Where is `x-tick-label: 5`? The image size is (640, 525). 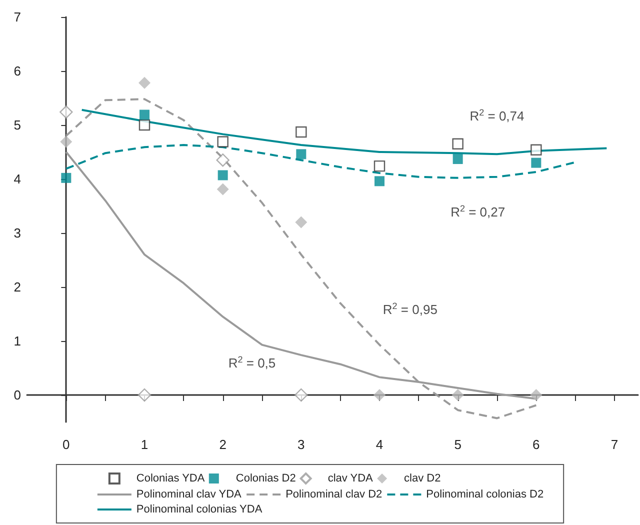
x-tick-label: 5 is located at coordinates (458, 444).